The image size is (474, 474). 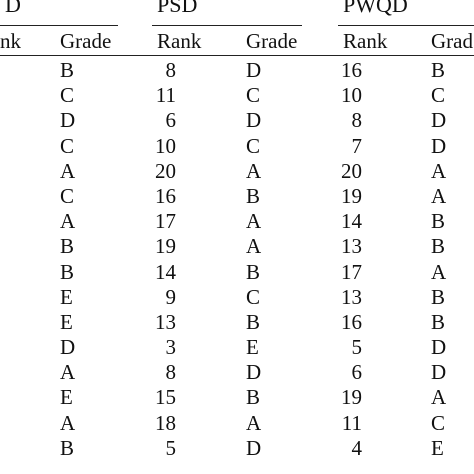 I want to click on table-row: B 19 A 13 B, so click(x=237, y=246).